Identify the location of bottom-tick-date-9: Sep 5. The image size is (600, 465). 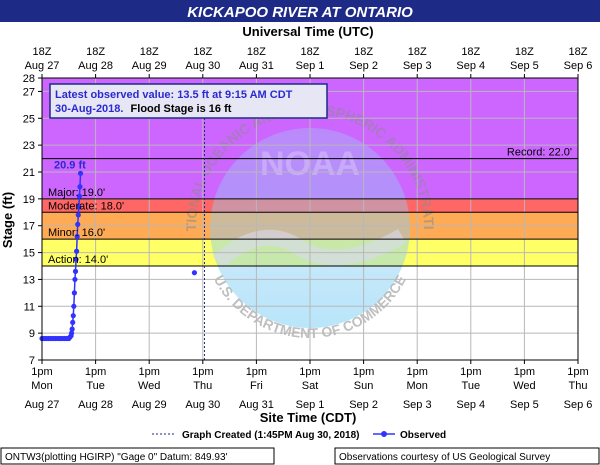
(524, 405).